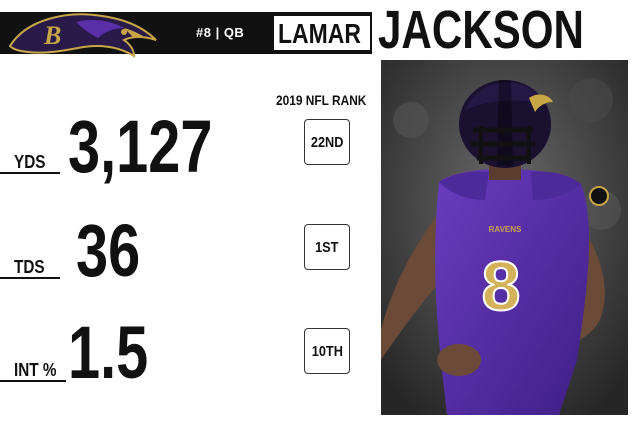 The image size is (640, 427). Describe the element at coordinates (82, 35) in the screenshot. I see `ravens-logo-icon: B` at that location.